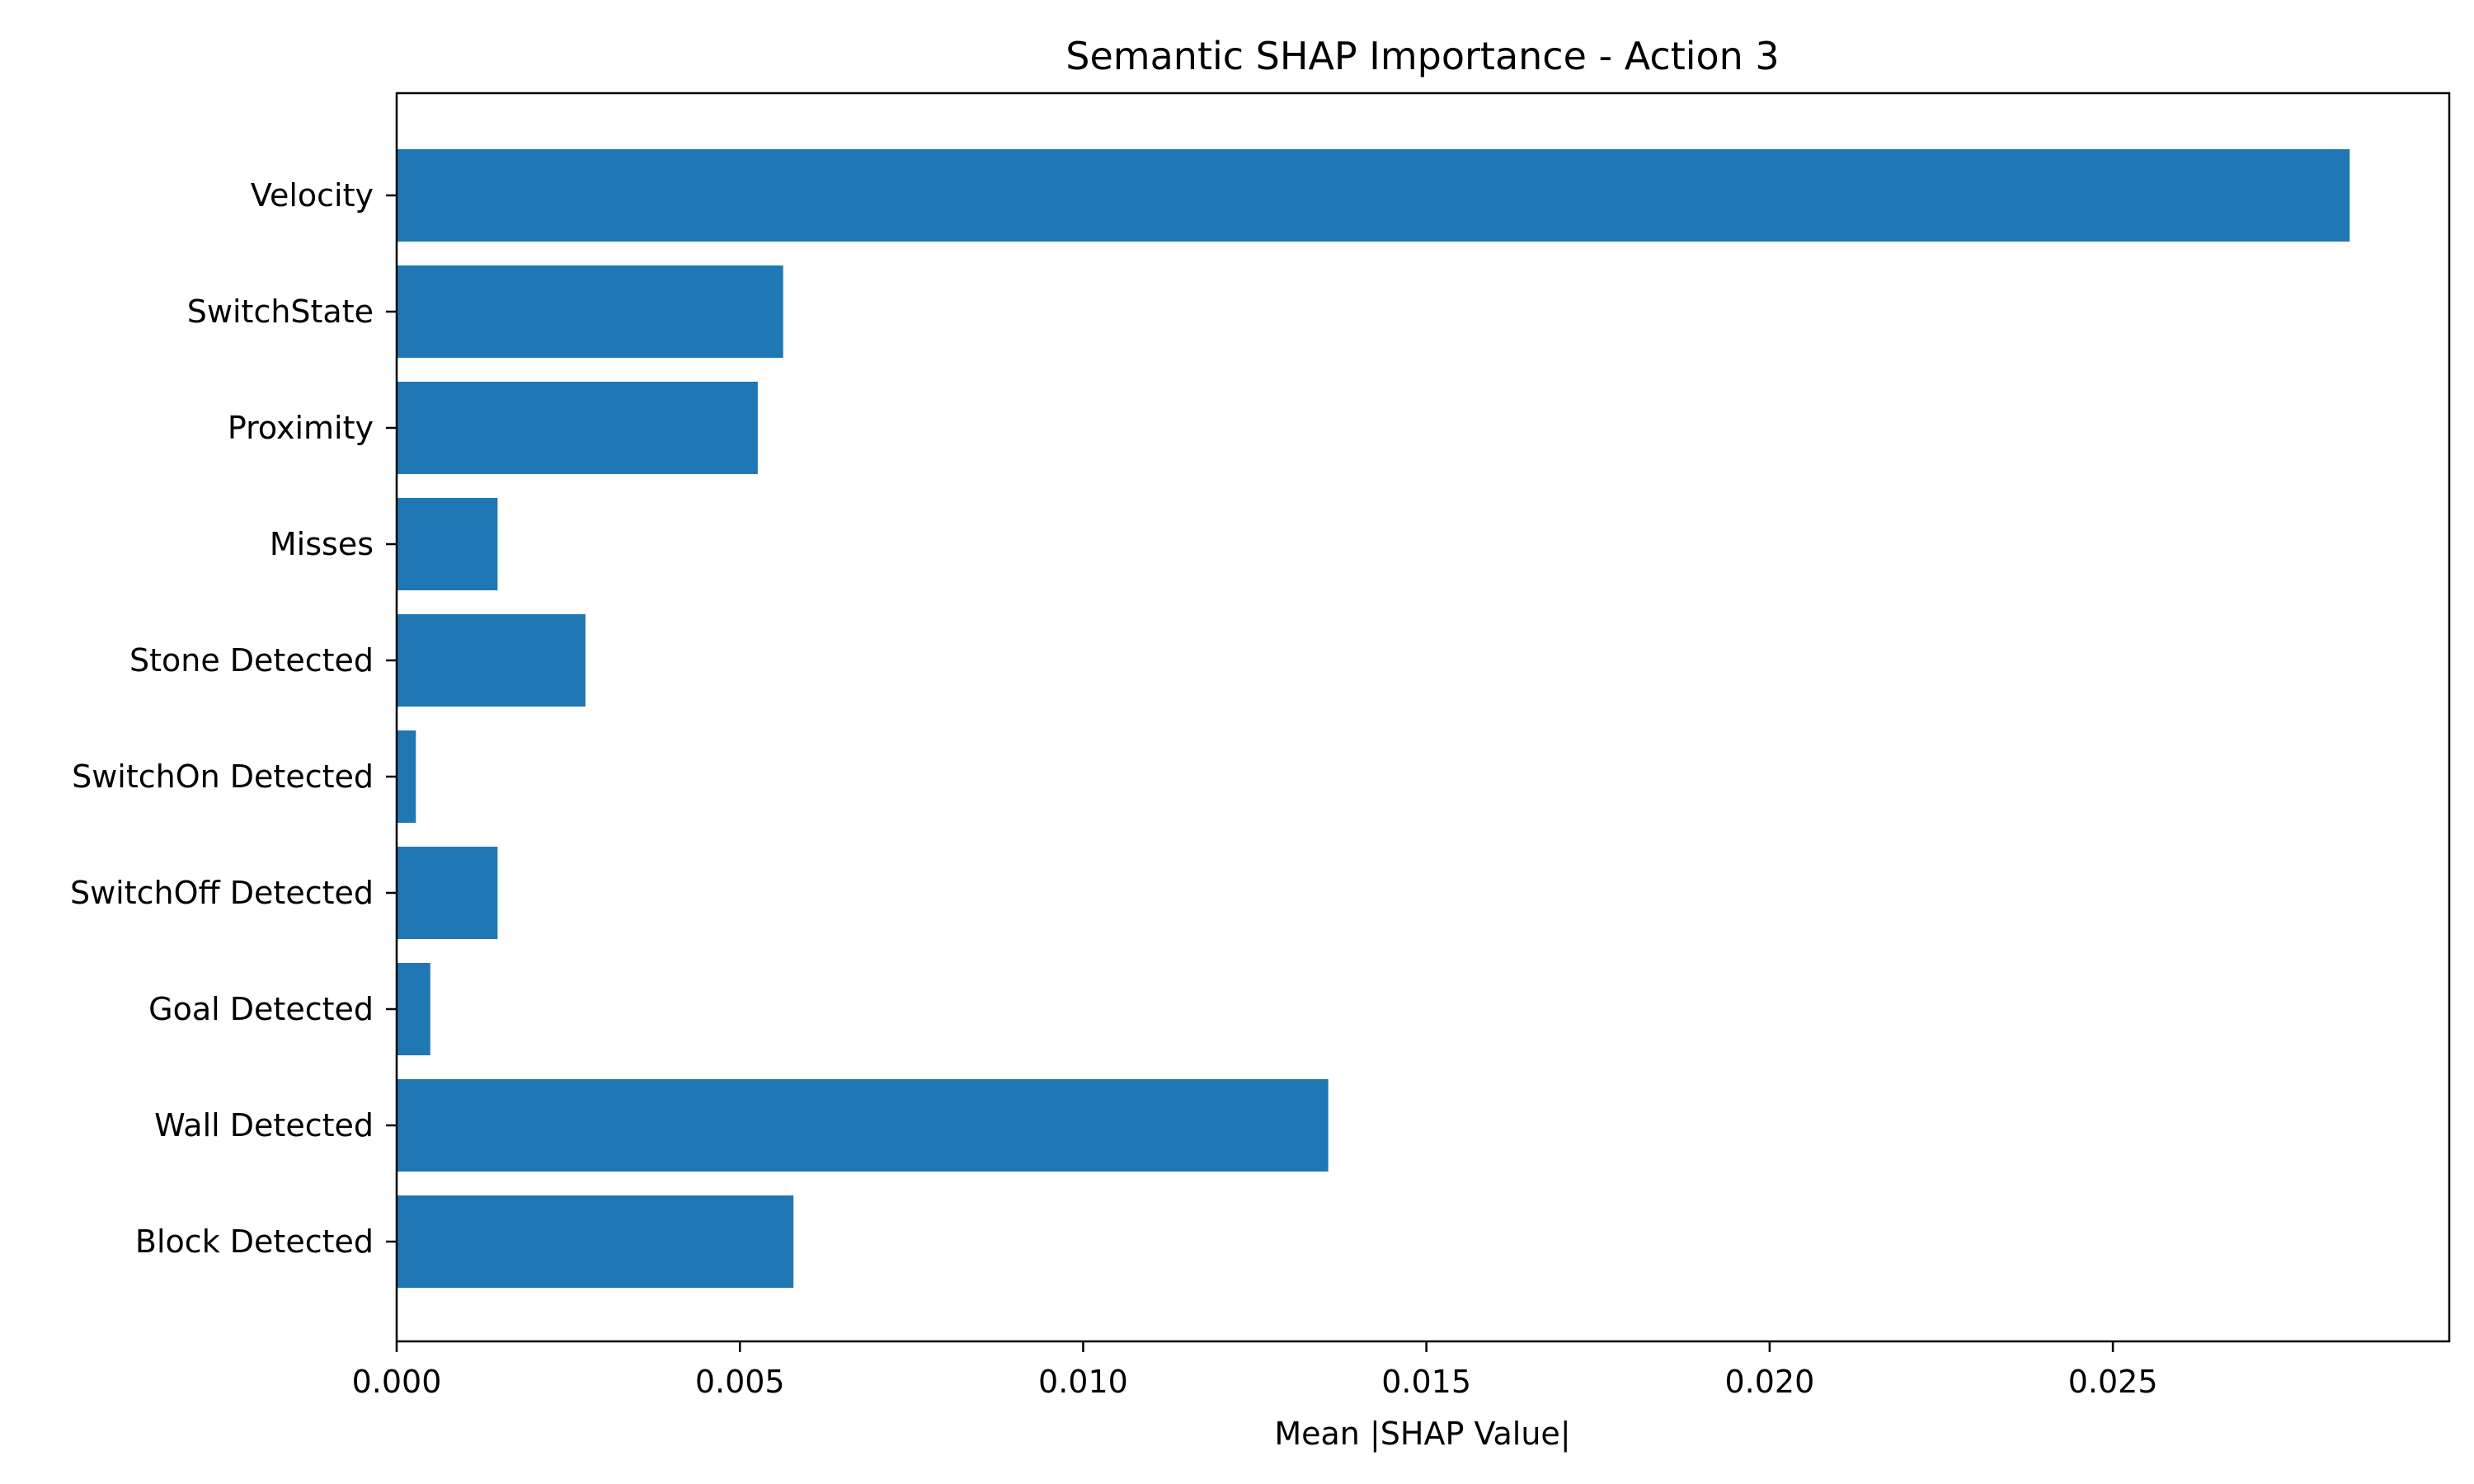  Describe the element at coordinates (251, 660) in the screenshot. I see `category-label: Stone Detected` at that location.